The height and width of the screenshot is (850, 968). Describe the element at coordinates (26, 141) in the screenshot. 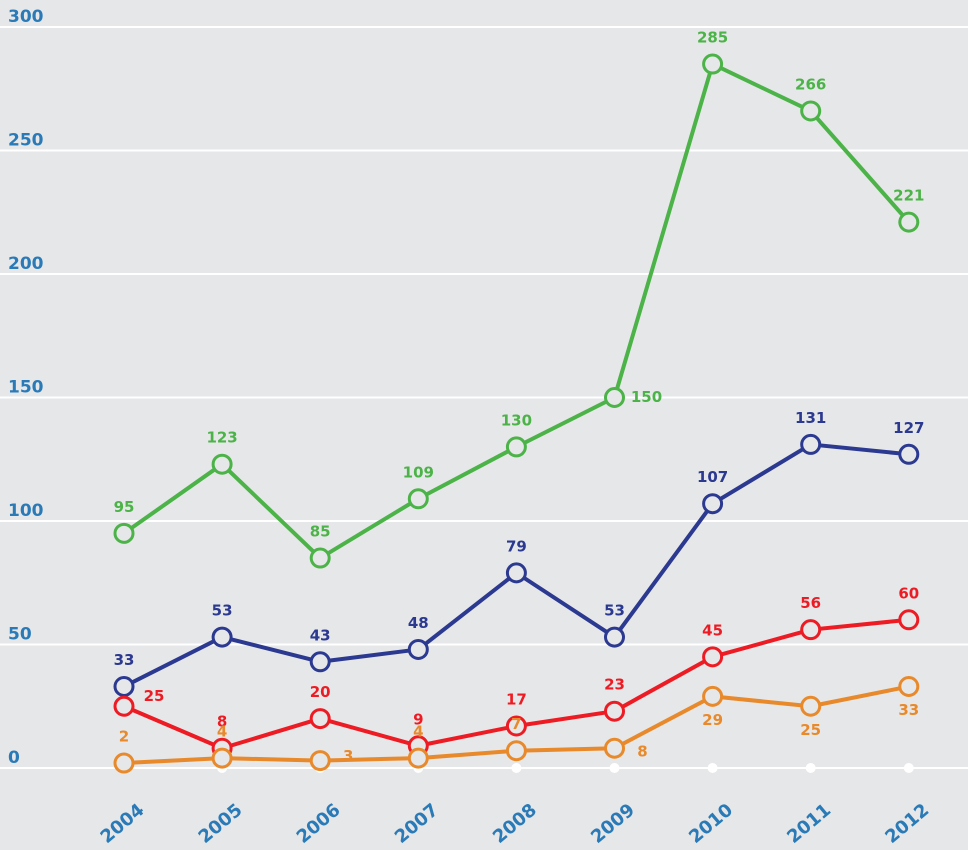

I see `y-tick-label: 250` at that location.